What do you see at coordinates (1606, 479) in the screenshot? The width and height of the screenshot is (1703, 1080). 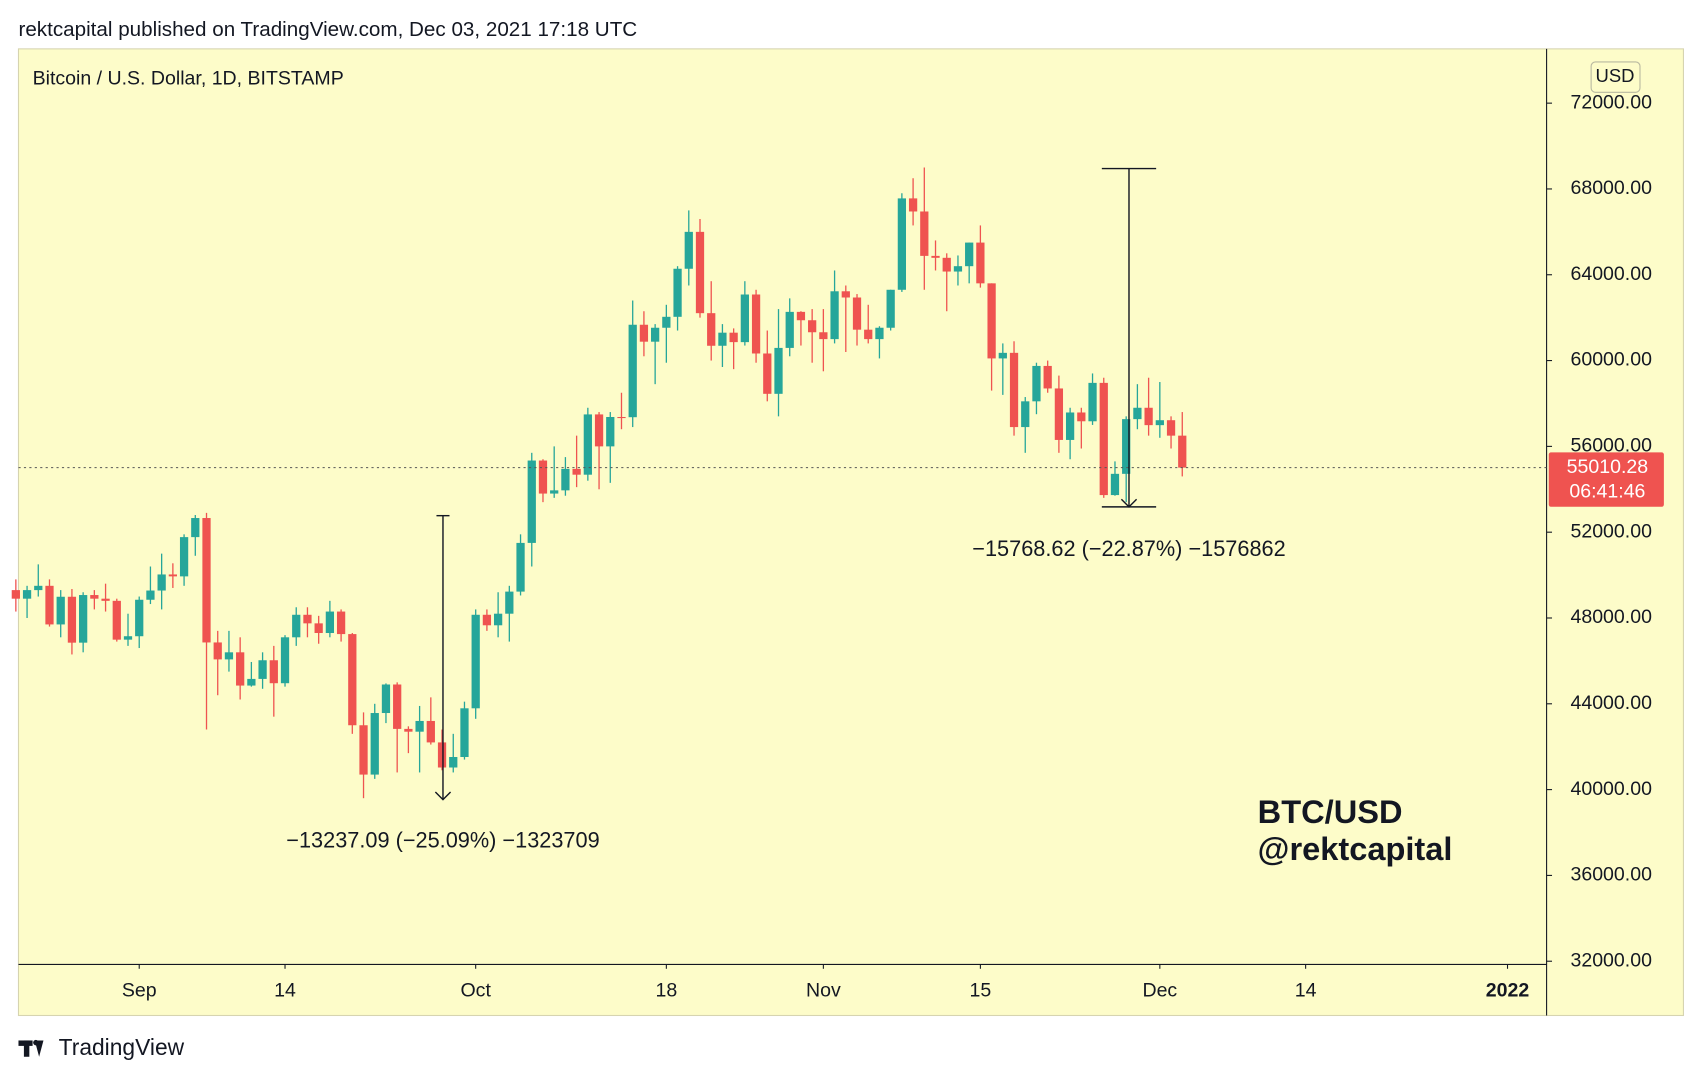 I see `last-price-box` at bounding box center [1606, 479].